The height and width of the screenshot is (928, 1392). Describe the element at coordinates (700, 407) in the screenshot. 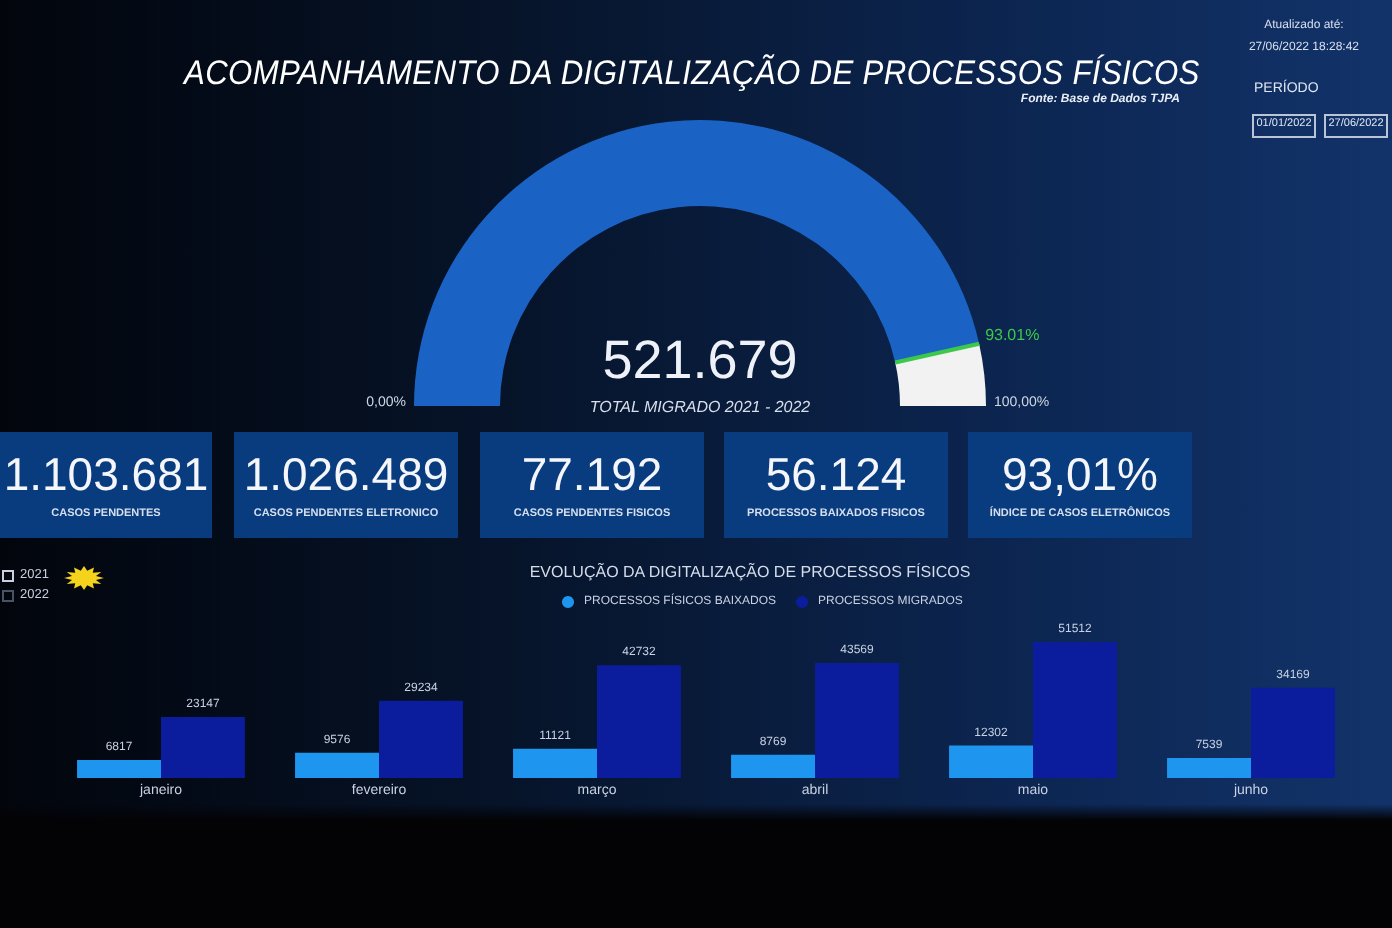

I see `text: TOTAL MIGRADO 2021 - 2022` at that location.